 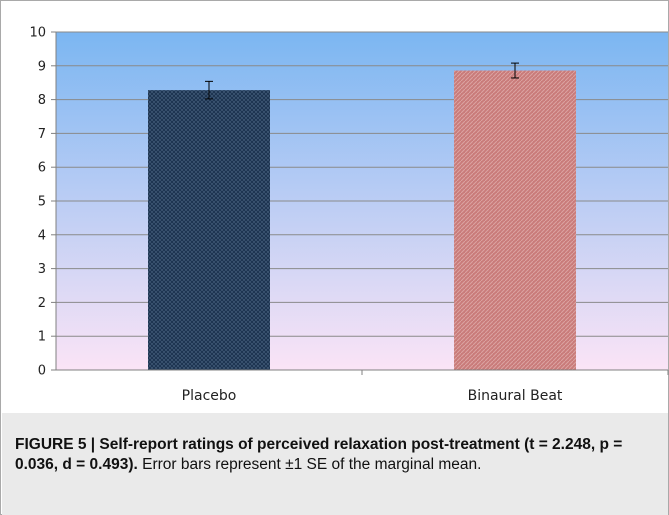 I want to click on y-tick-label: 2, so click(x=42, y=303).